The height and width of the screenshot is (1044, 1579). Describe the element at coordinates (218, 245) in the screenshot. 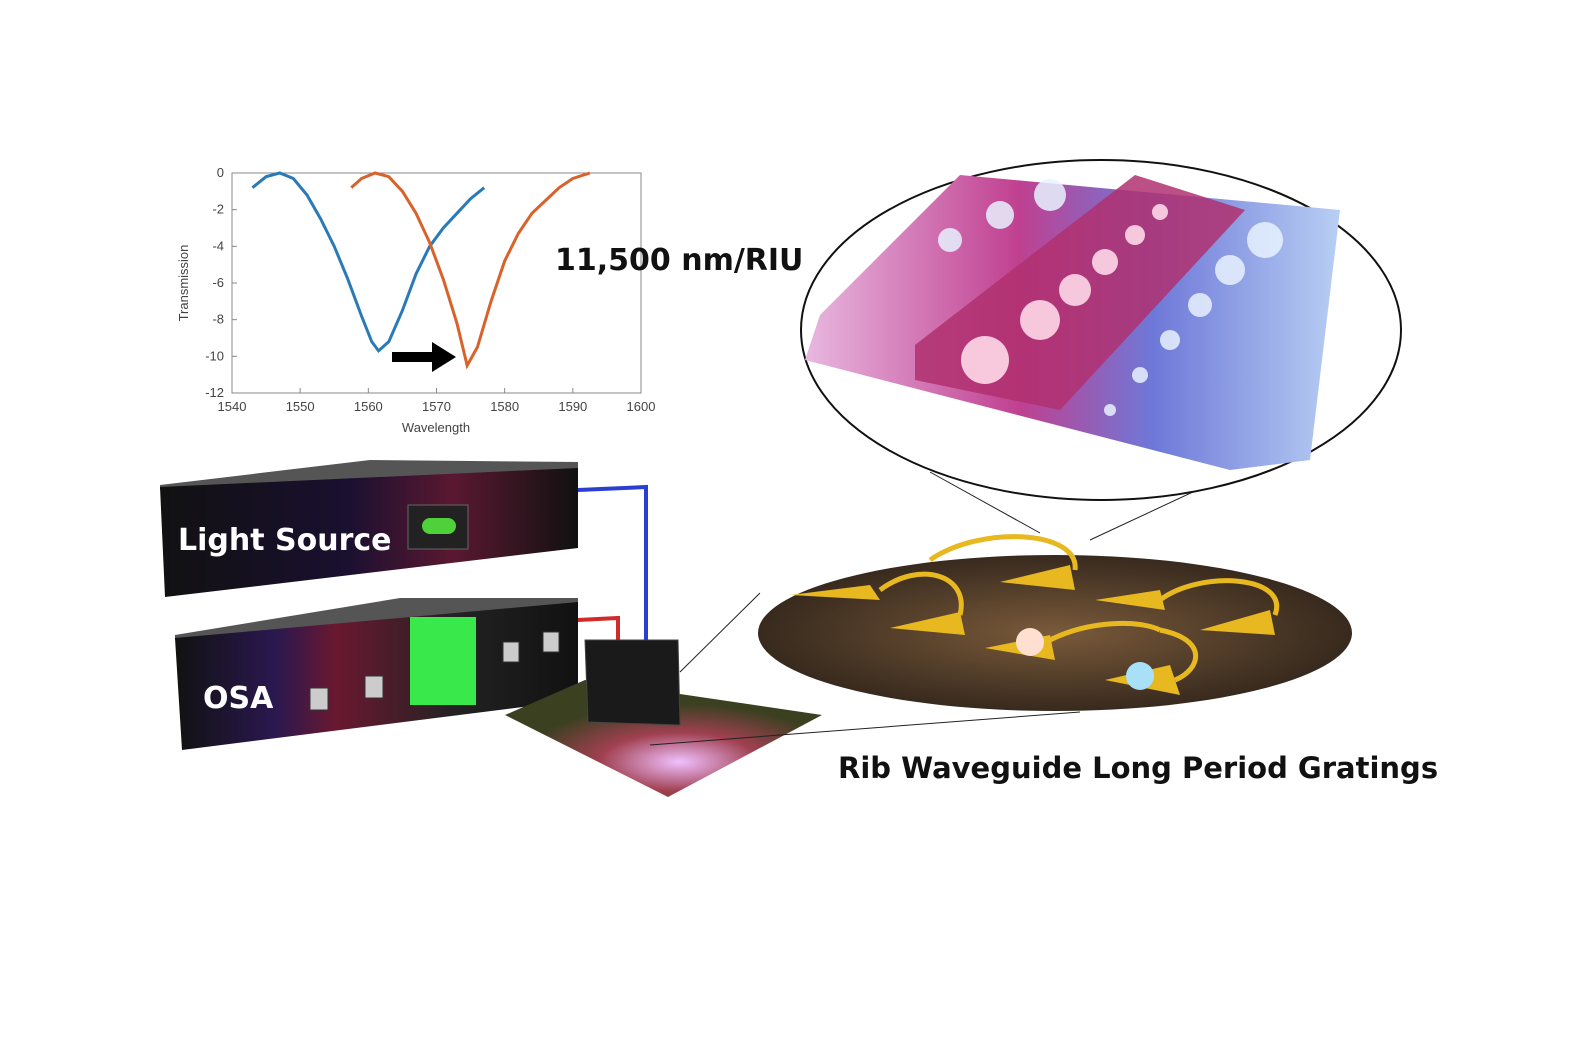

I see `y-tick-label: -4` at that location.